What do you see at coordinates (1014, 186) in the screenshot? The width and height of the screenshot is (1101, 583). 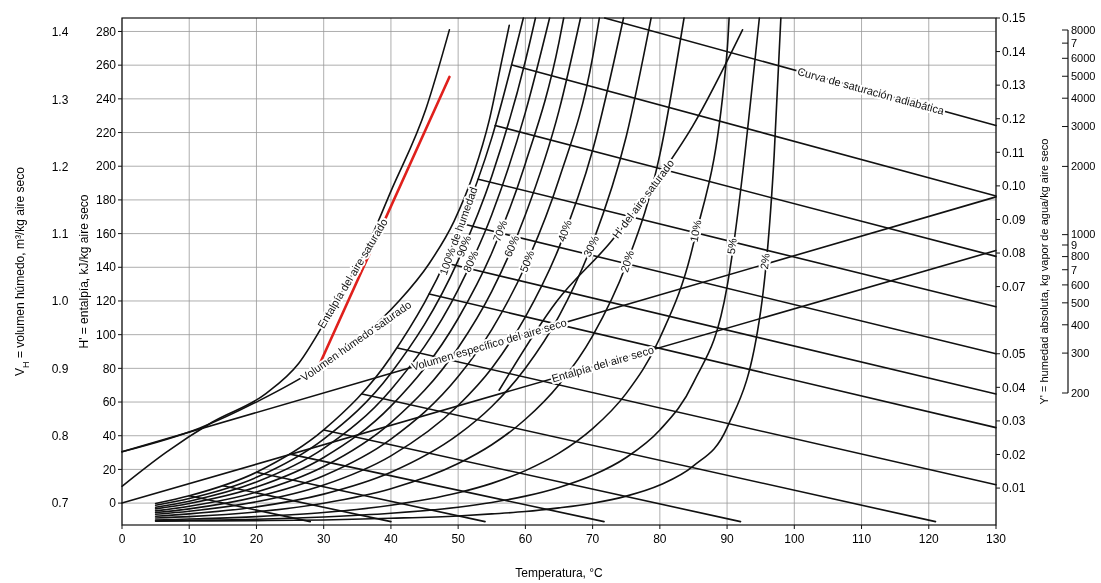 I see `y2-tick-label: 0.10` at bounding box center [1014, 186].